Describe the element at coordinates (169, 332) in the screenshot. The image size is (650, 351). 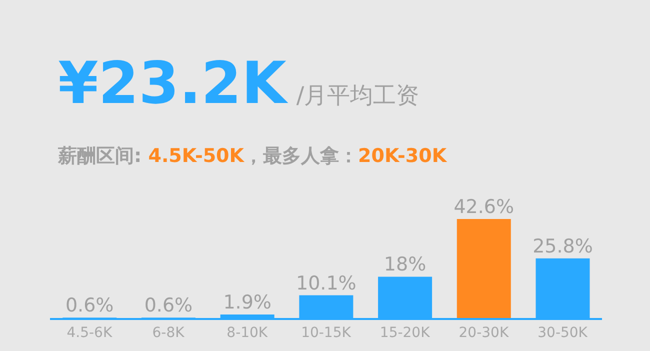
I see `x-tick-label: 6-8K` at that location.